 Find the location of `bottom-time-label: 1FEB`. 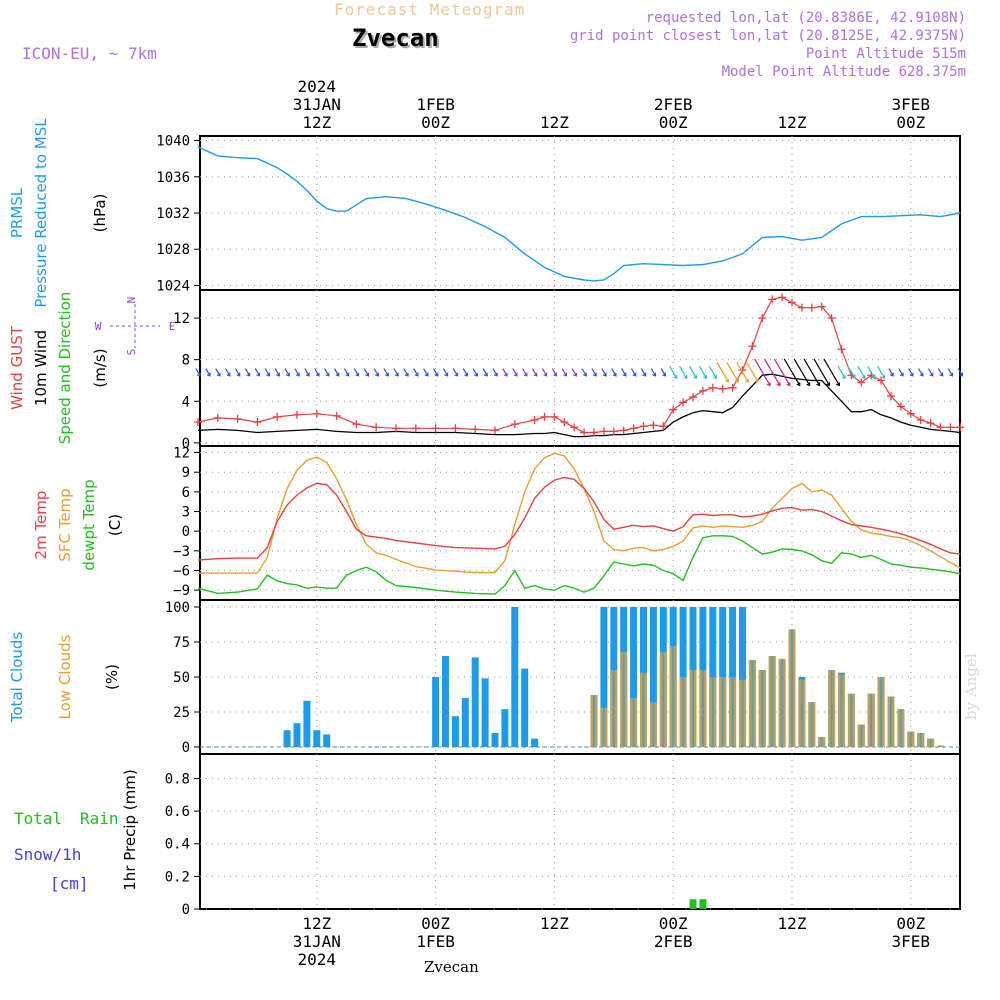

bottom-time-label: 1FEB is located at coordinates (435, 941).